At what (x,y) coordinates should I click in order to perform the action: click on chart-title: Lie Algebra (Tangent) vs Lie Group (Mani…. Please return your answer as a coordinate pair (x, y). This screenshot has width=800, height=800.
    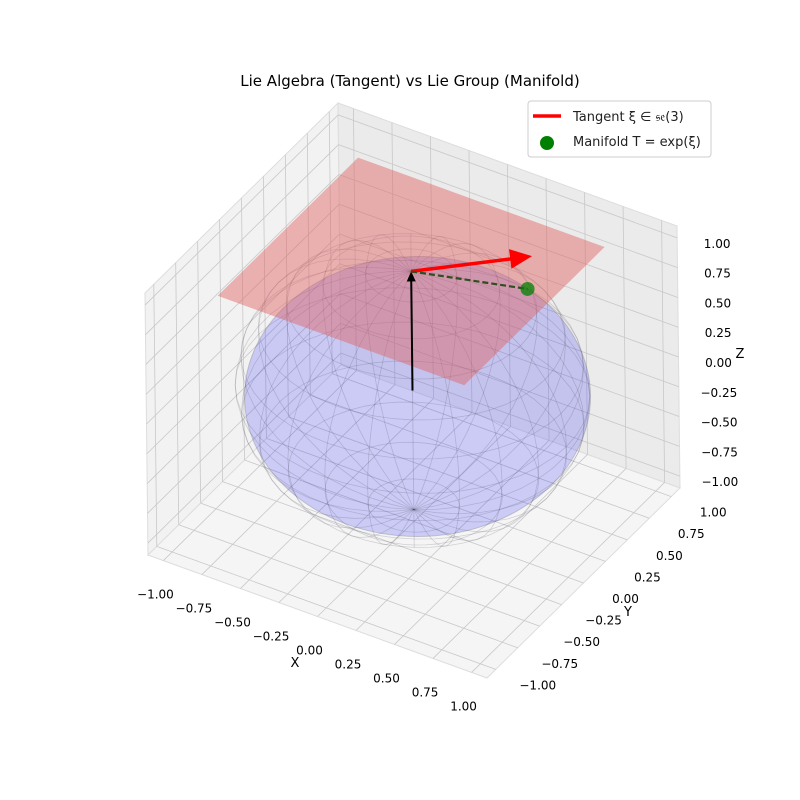
    Looking at the image, I should click on (409, 81).